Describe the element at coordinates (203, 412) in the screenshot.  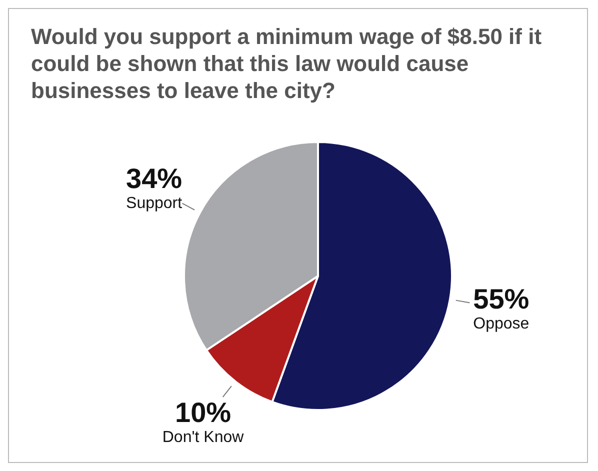
I see `data-label: 10%` at that location.